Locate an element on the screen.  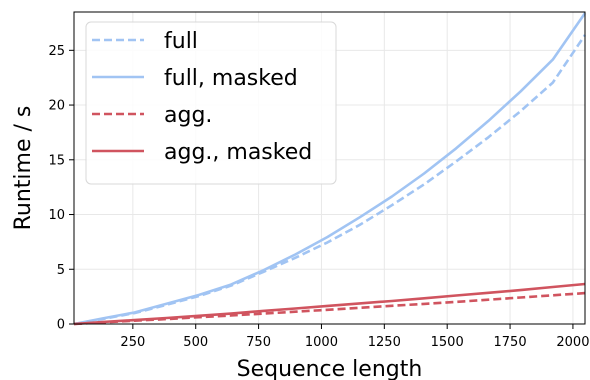
x-tick-label: 1500 is located at coordinates (447, 342).